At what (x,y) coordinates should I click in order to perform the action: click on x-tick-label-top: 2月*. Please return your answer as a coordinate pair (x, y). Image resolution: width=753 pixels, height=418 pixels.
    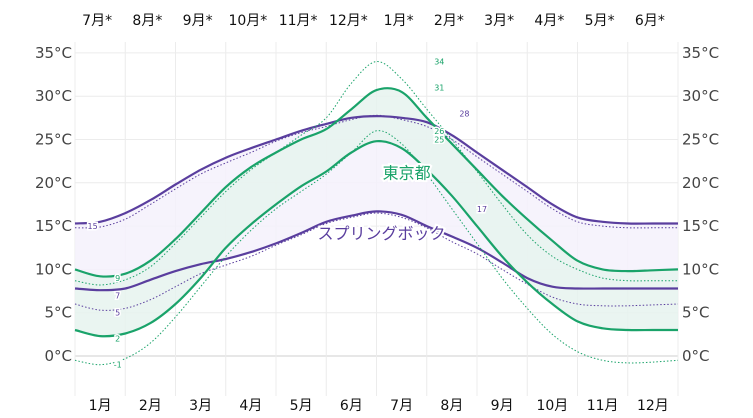
    Looking at the image, I should click on (449, 21).